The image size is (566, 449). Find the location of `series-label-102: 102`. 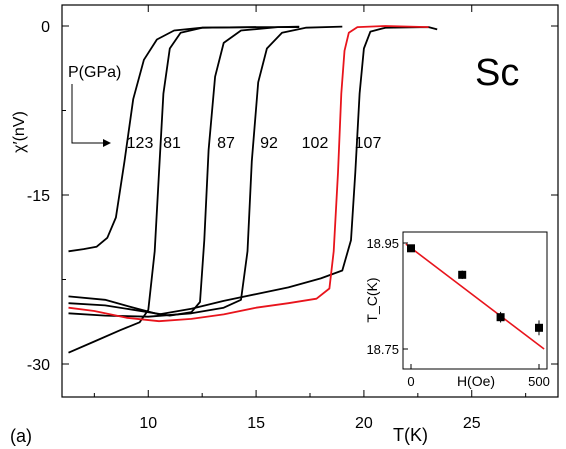

series-label-102: 102 is located at coordinates (315, 143).